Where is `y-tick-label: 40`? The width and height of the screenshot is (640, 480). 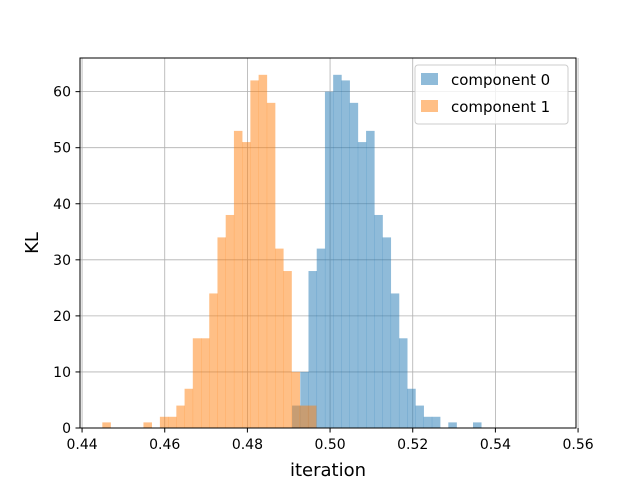
y-tick-label: 40 is located at coordinates (62, 205).